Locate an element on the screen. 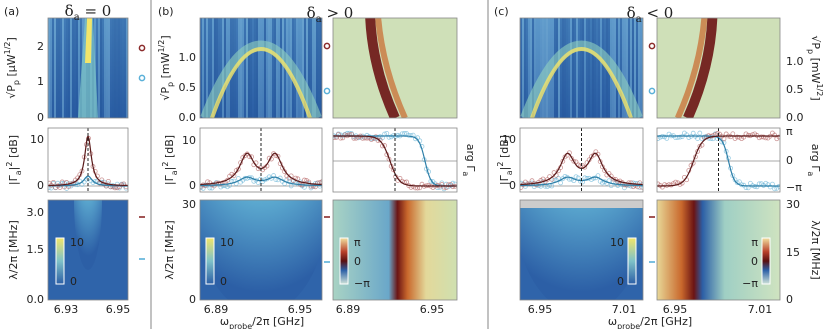 This screenshot has width=831, height=329. fit-curve is located at coordinates (718, 161).